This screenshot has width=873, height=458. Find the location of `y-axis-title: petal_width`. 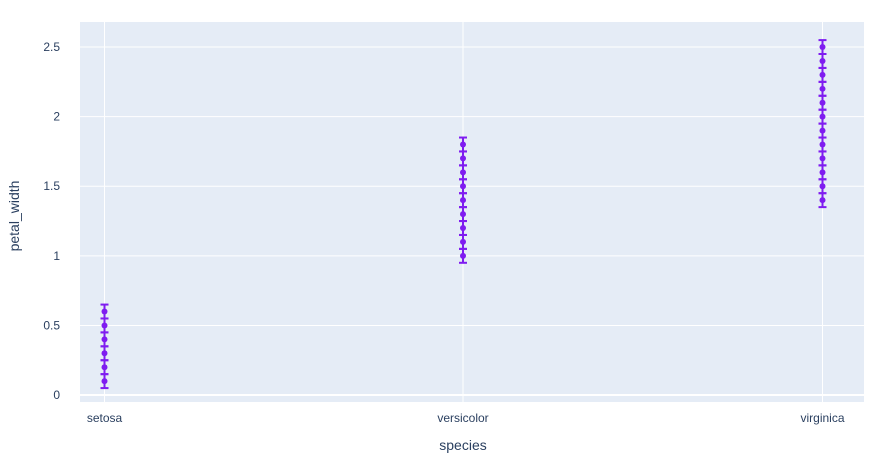

y-axis-title: petal_width is located at coordinates (14, 216).